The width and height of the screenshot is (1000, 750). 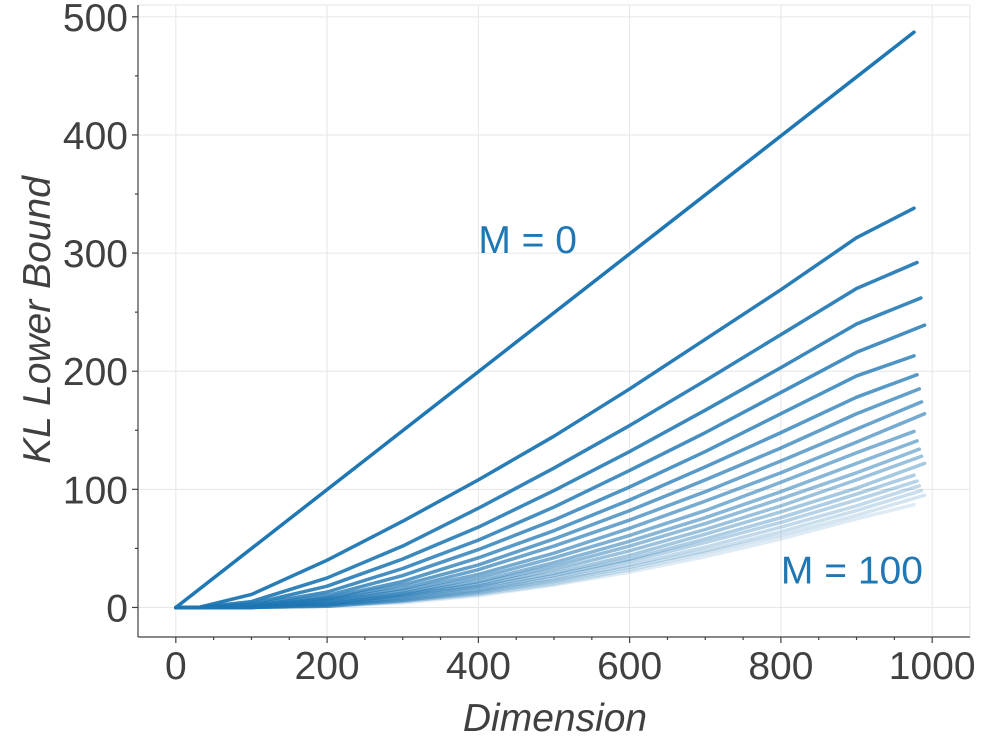 I want to click on y-tick-label: 0, so click(x=117, y=608).